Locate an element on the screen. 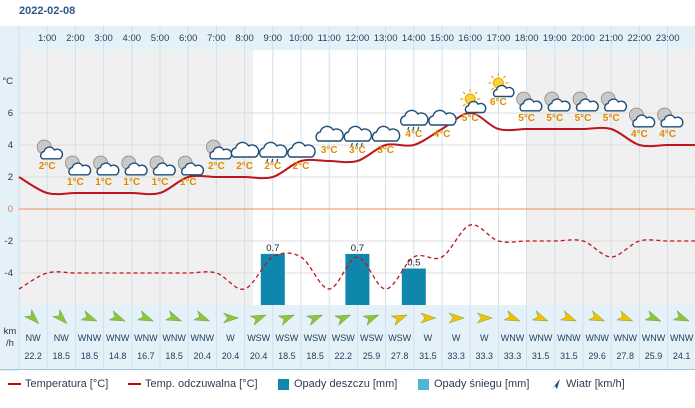  legend-rain-label: Opady deszczu [mm] is located at coordinates (346, 384).